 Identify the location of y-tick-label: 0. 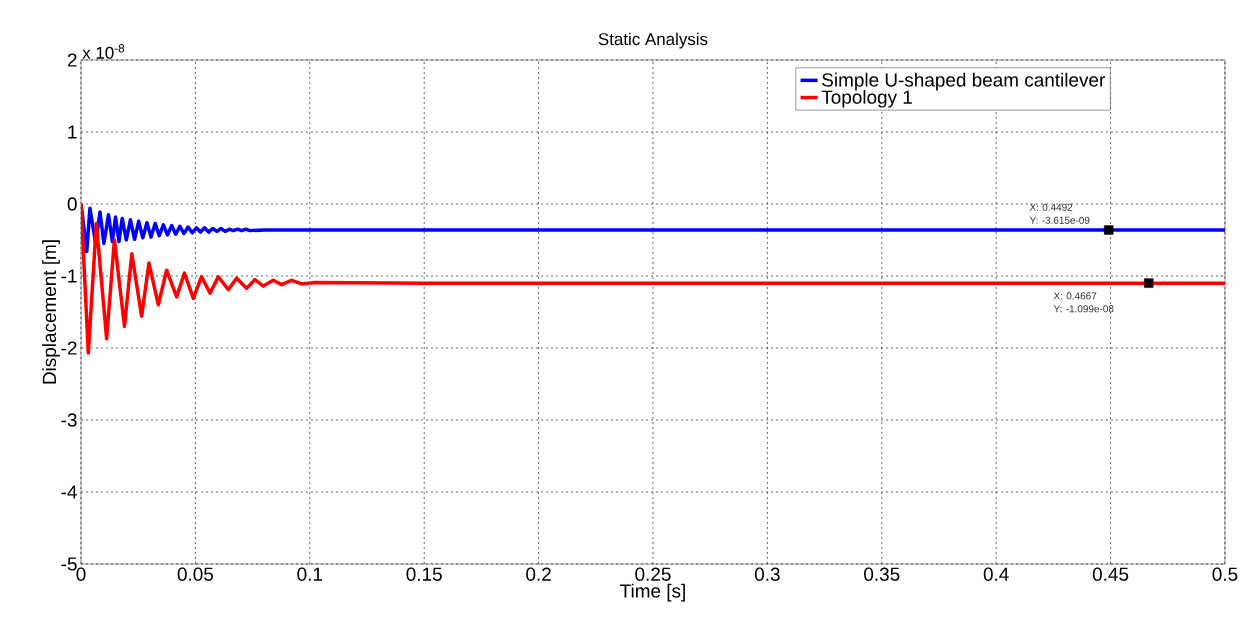
(72, 204).